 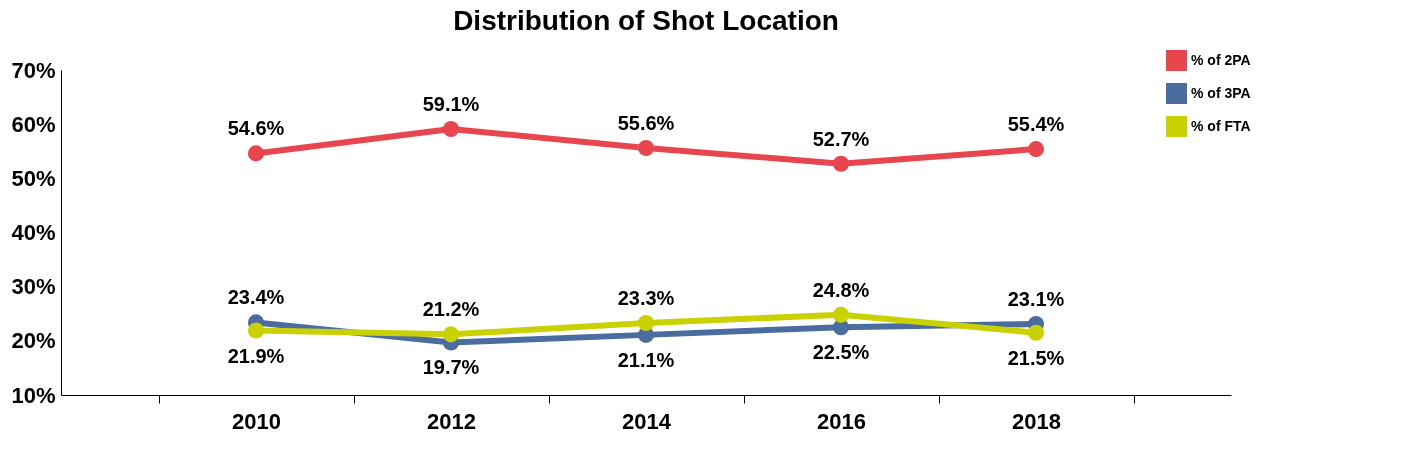 What do you see at coordinates (646, 123) in the screenshot?
I see `data-label: 55.6%` at bounding box center [646, 123].